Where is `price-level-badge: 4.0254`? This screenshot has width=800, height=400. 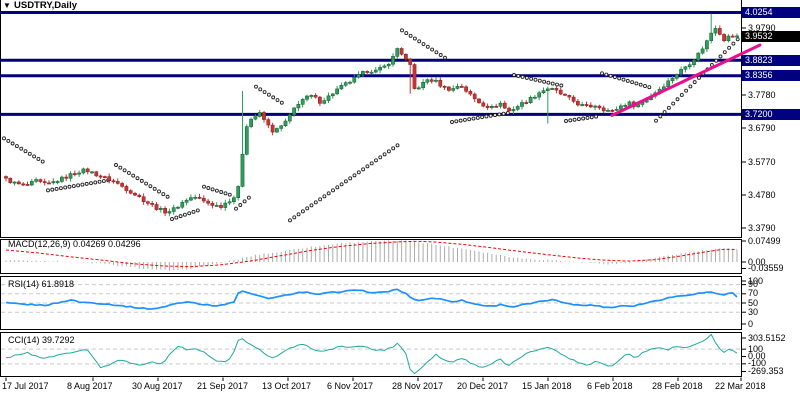 price-level-badge: 4.0254 is located at coordinates (771, 13).